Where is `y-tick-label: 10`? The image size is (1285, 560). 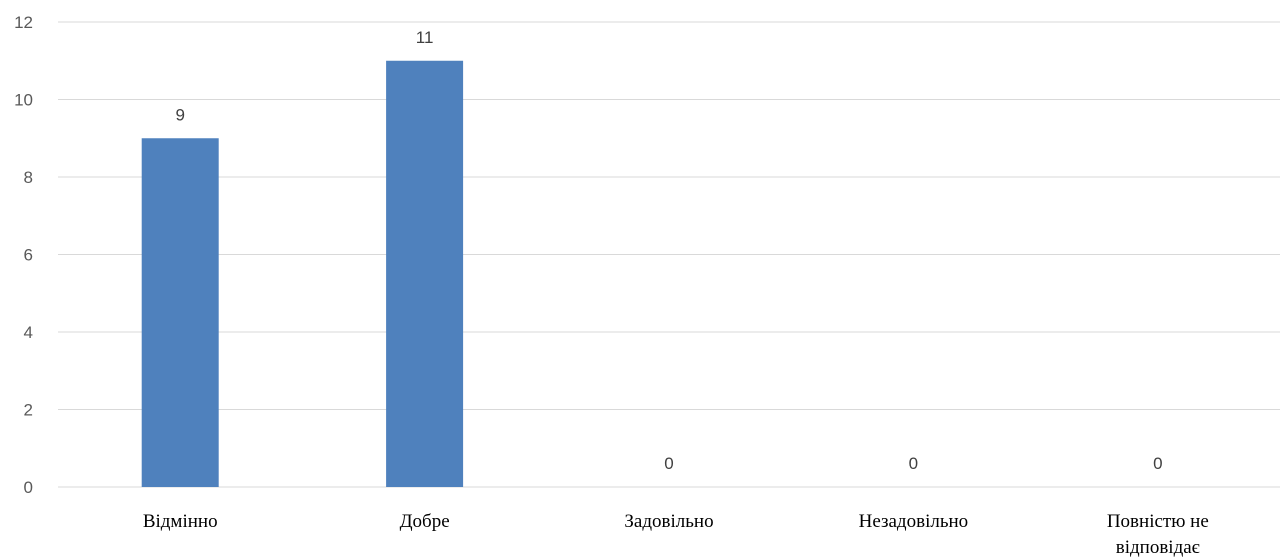
y-tick-label: 10 is located at coordinates (23, 100).